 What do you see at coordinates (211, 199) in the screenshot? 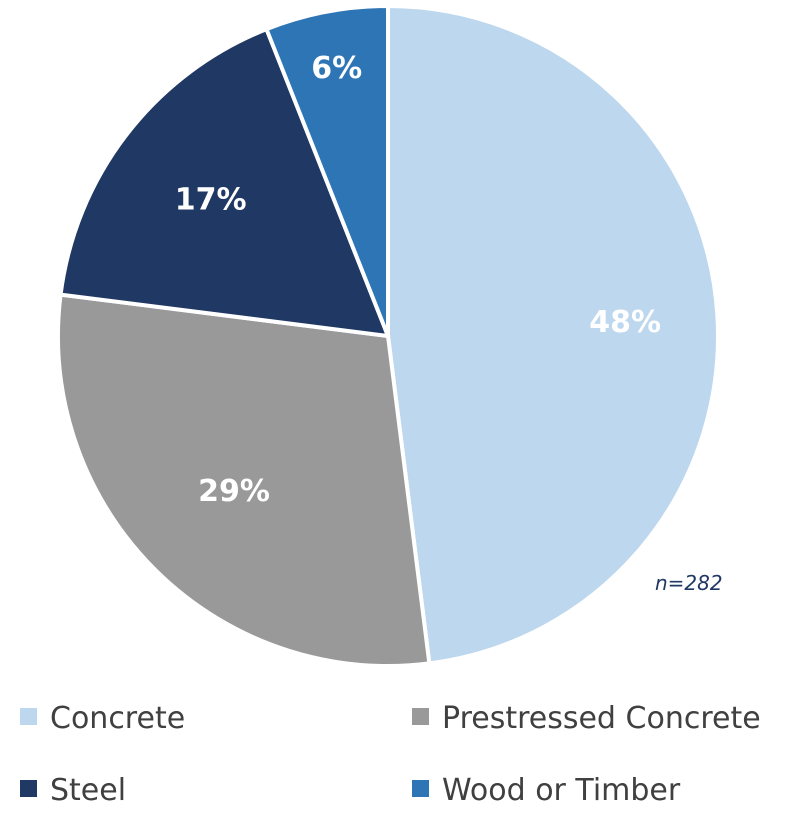
I see `slice-label-steel: 17%` at bounding box center [211, 199].